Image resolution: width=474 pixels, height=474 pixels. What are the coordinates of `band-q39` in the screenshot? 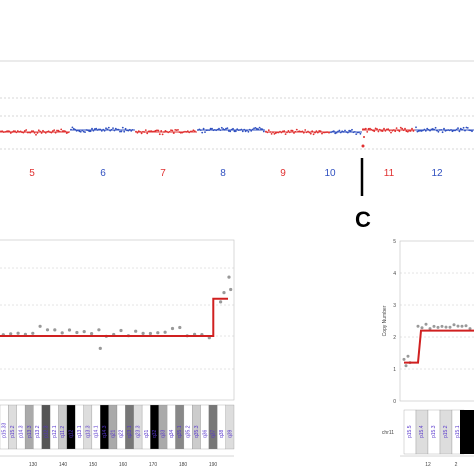 It's located at (230, 427).